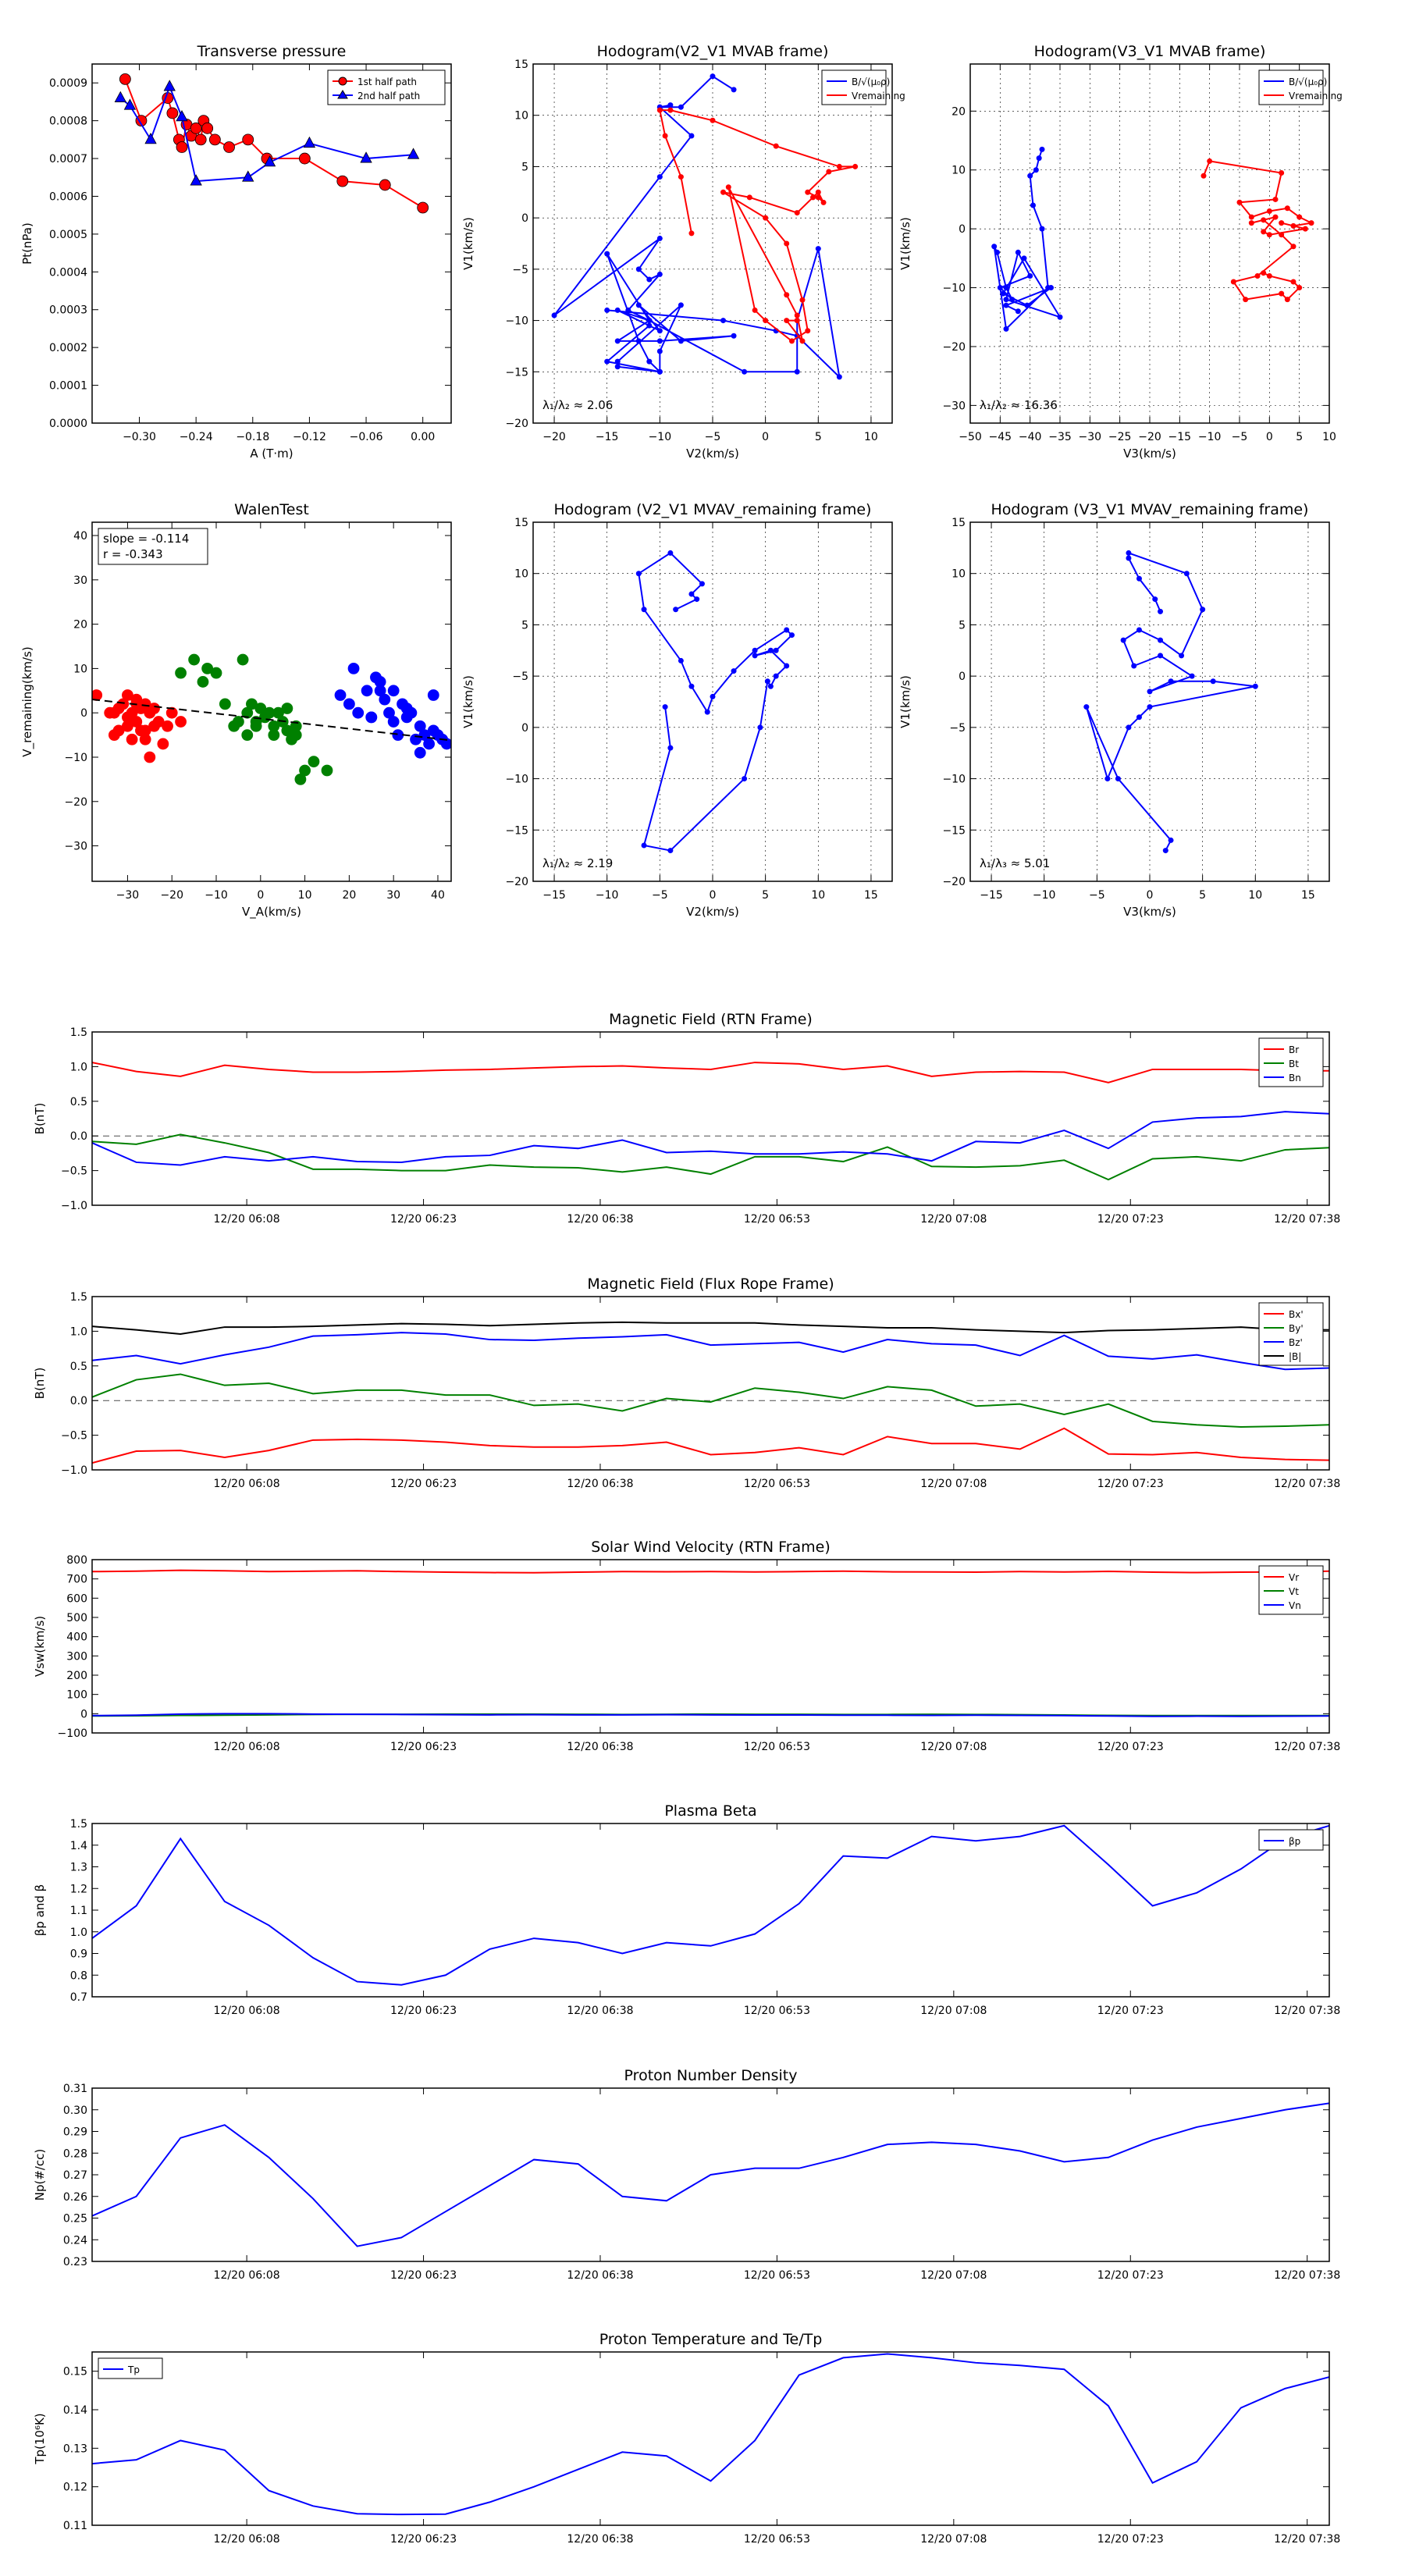 This screenshot has height=2576, width=1405. I want to click on x-tick-label: −40, so click(1030, 437).